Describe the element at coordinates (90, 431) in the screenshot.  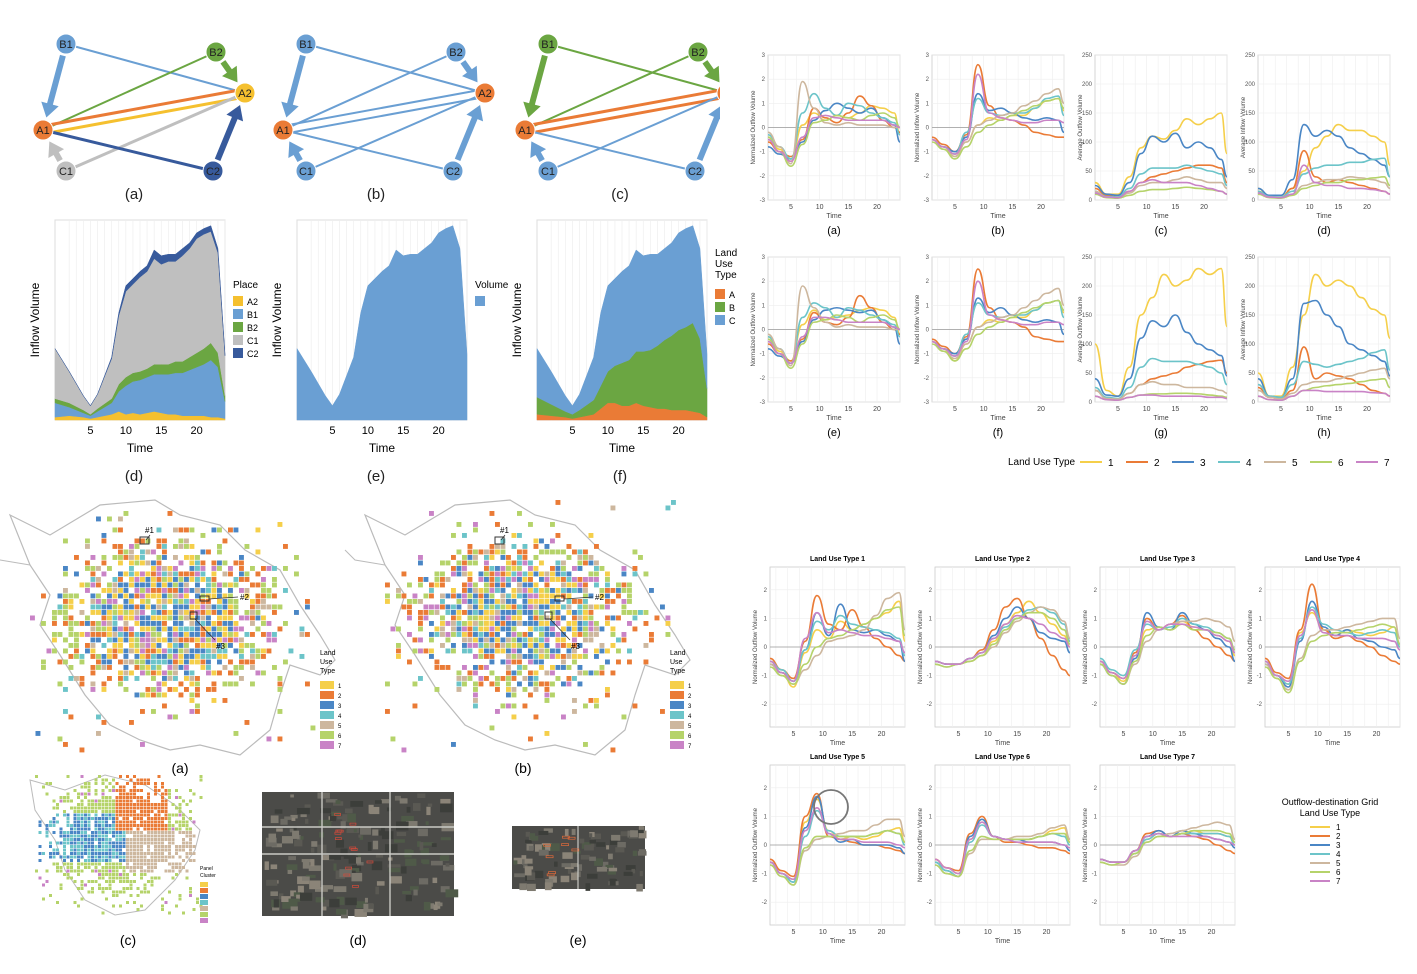
I see `x-tick-label: 5` at that location.